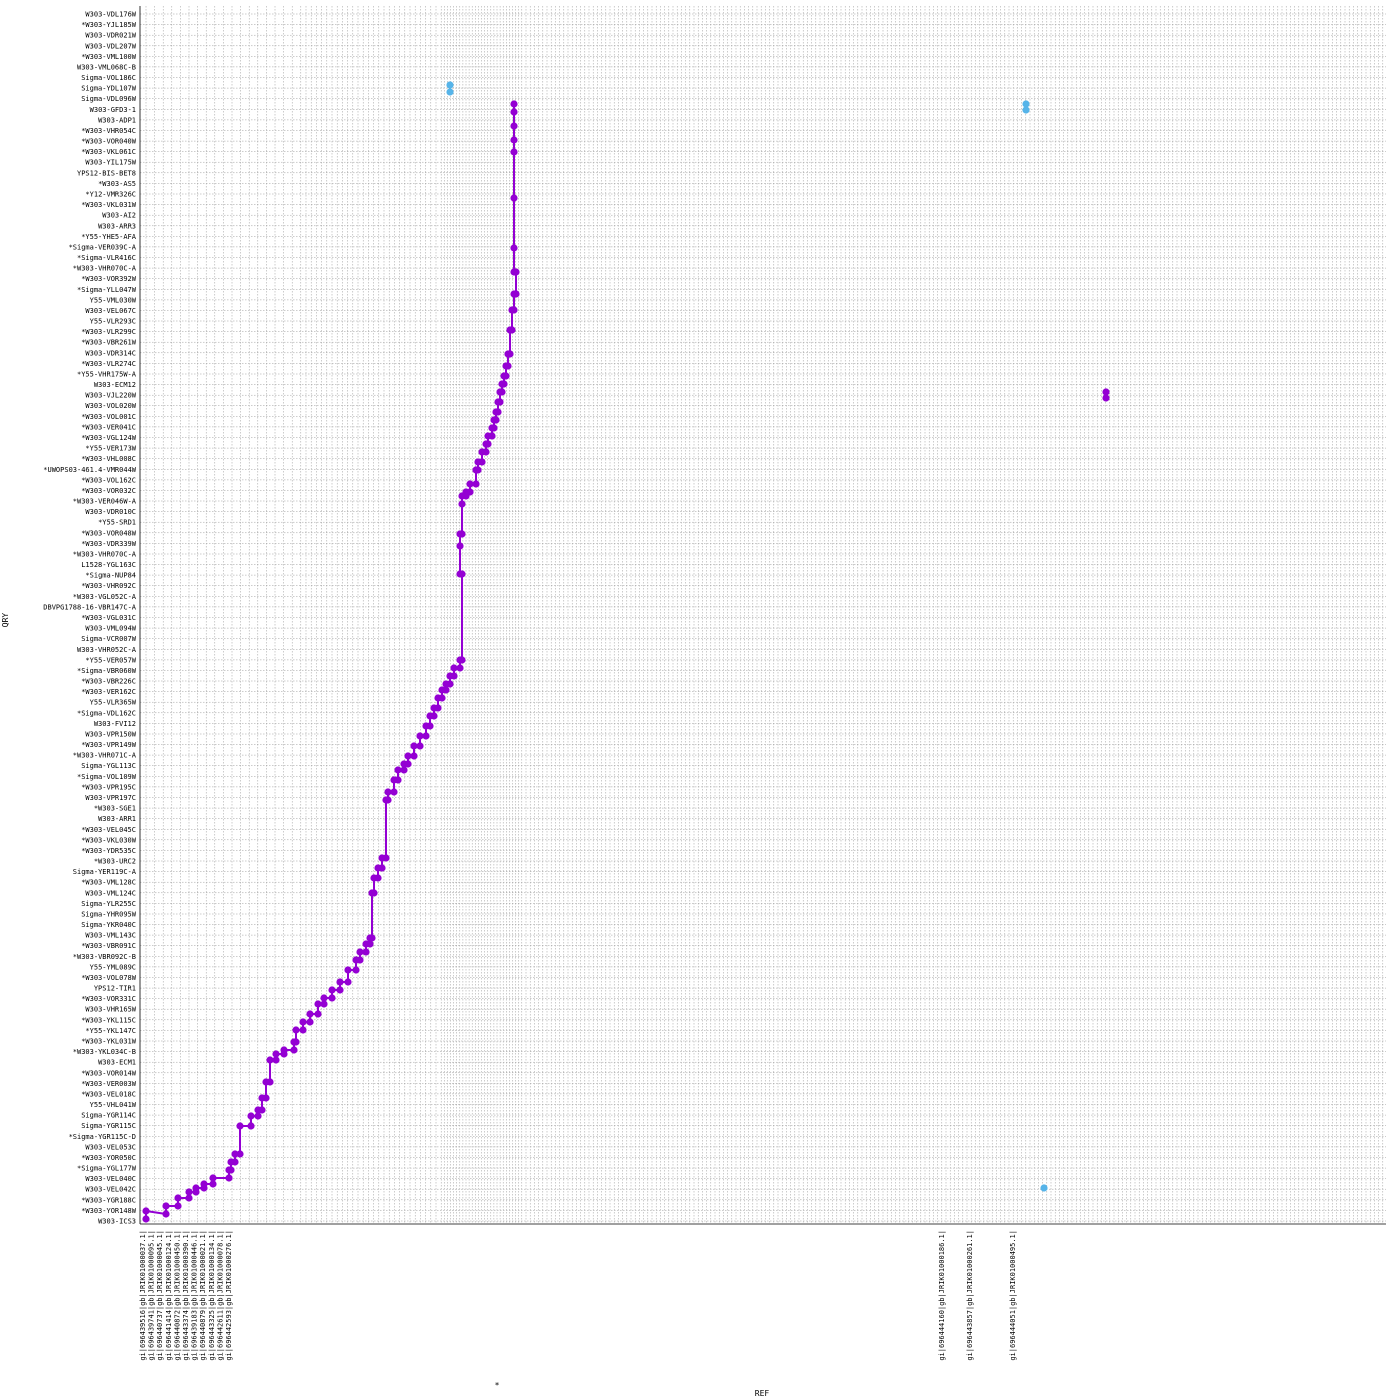 This screenshot has height=1400, width=1400. What do you see at coordinates (109, 279) in the screenshot?
I see `y-tick-label: *W303-VOR392W` at bounding box center [109, 279].